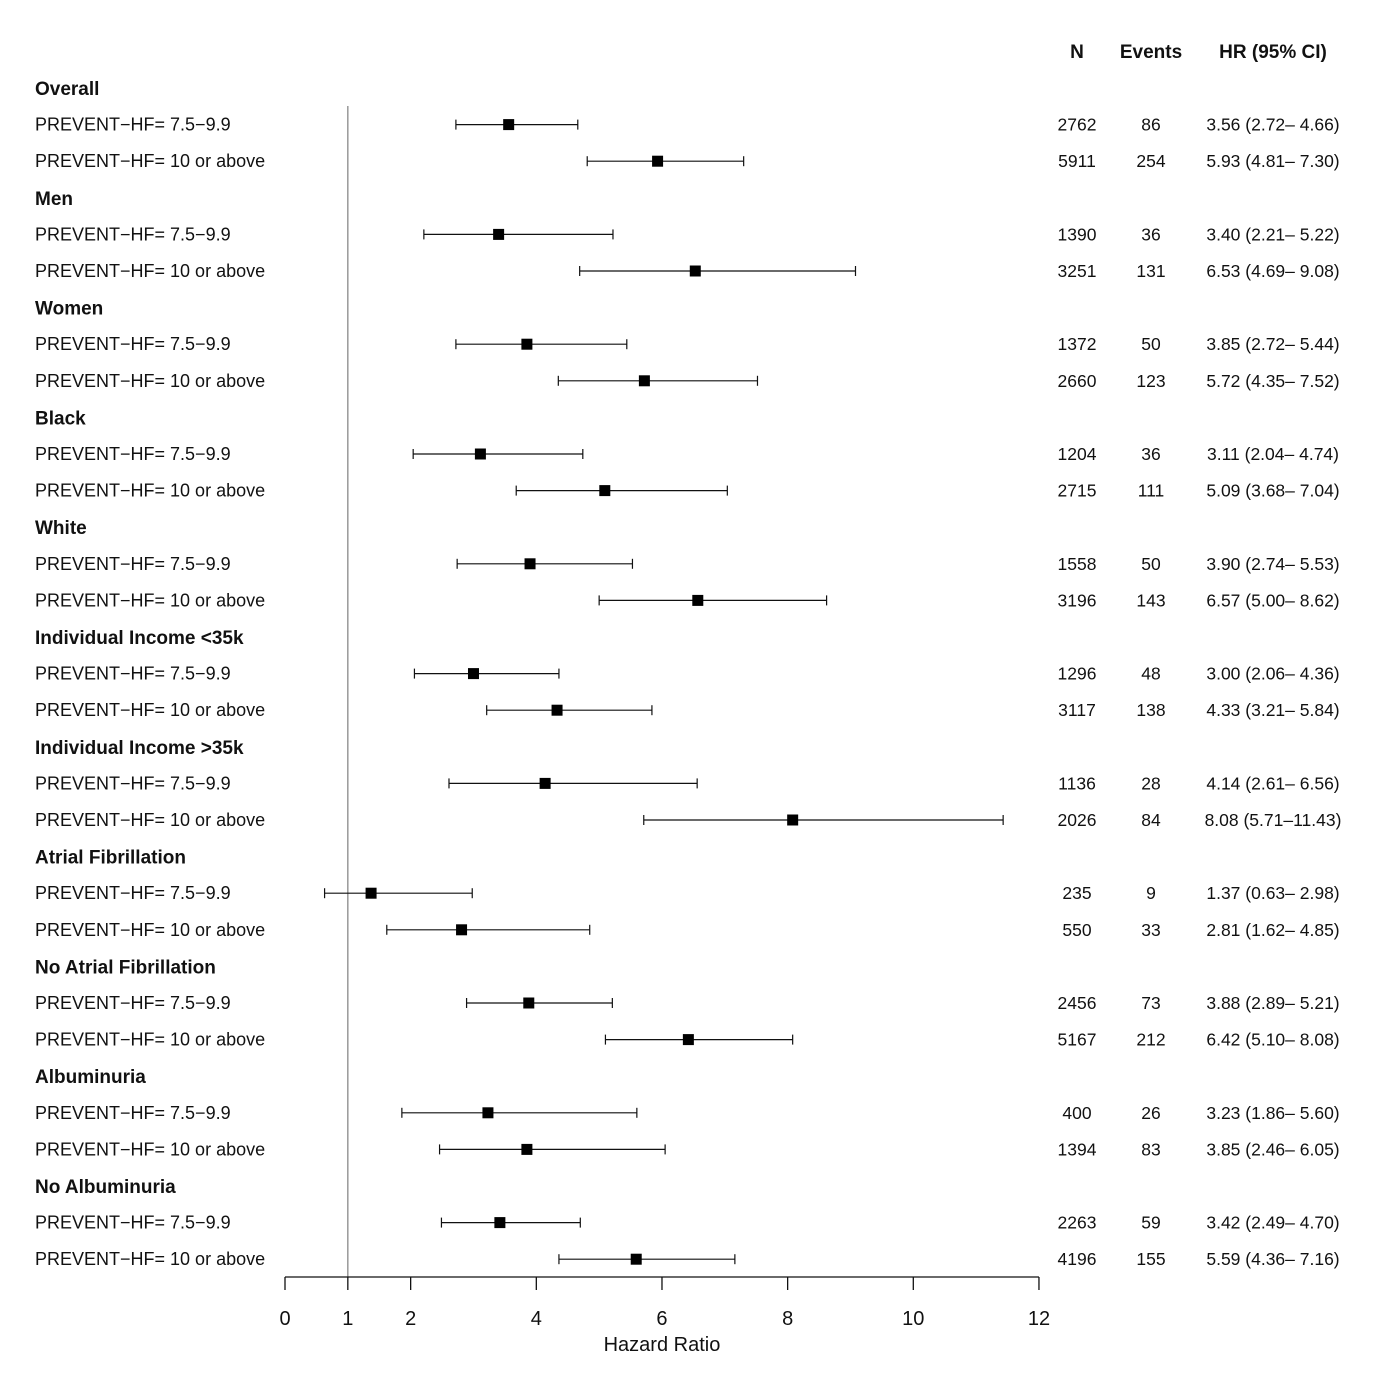 The height and width of the screenshot is (1383, 1384). What do you see at coordinates (347, 1319) in the screenshot?
I see `x-tick-label: 1` at bounding box center [347, 1319].